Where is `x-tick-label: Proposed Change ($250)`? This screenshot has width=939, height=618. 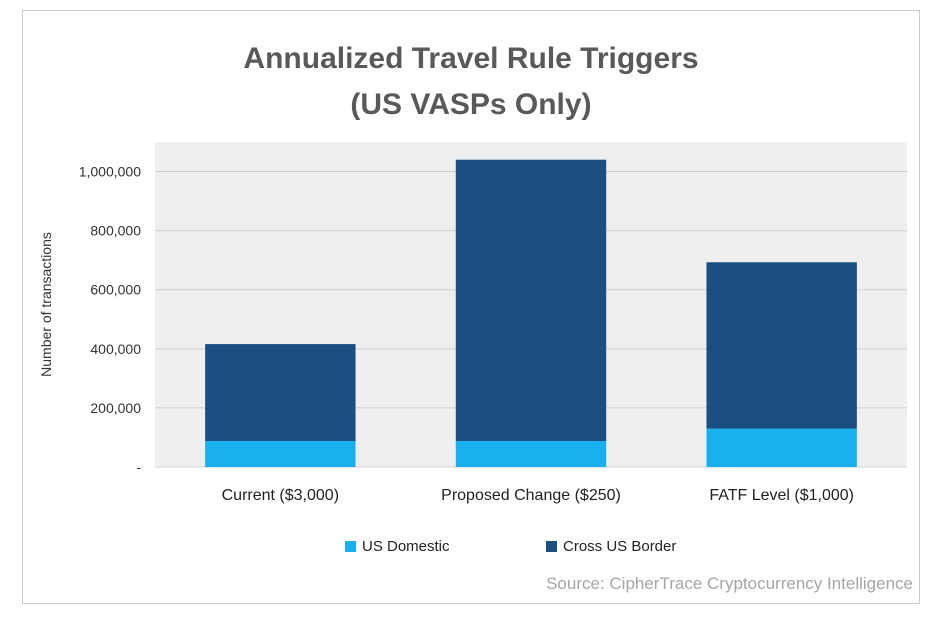
x-tick-label: Proposed Change ($250) is located at coordinates (531, 495).